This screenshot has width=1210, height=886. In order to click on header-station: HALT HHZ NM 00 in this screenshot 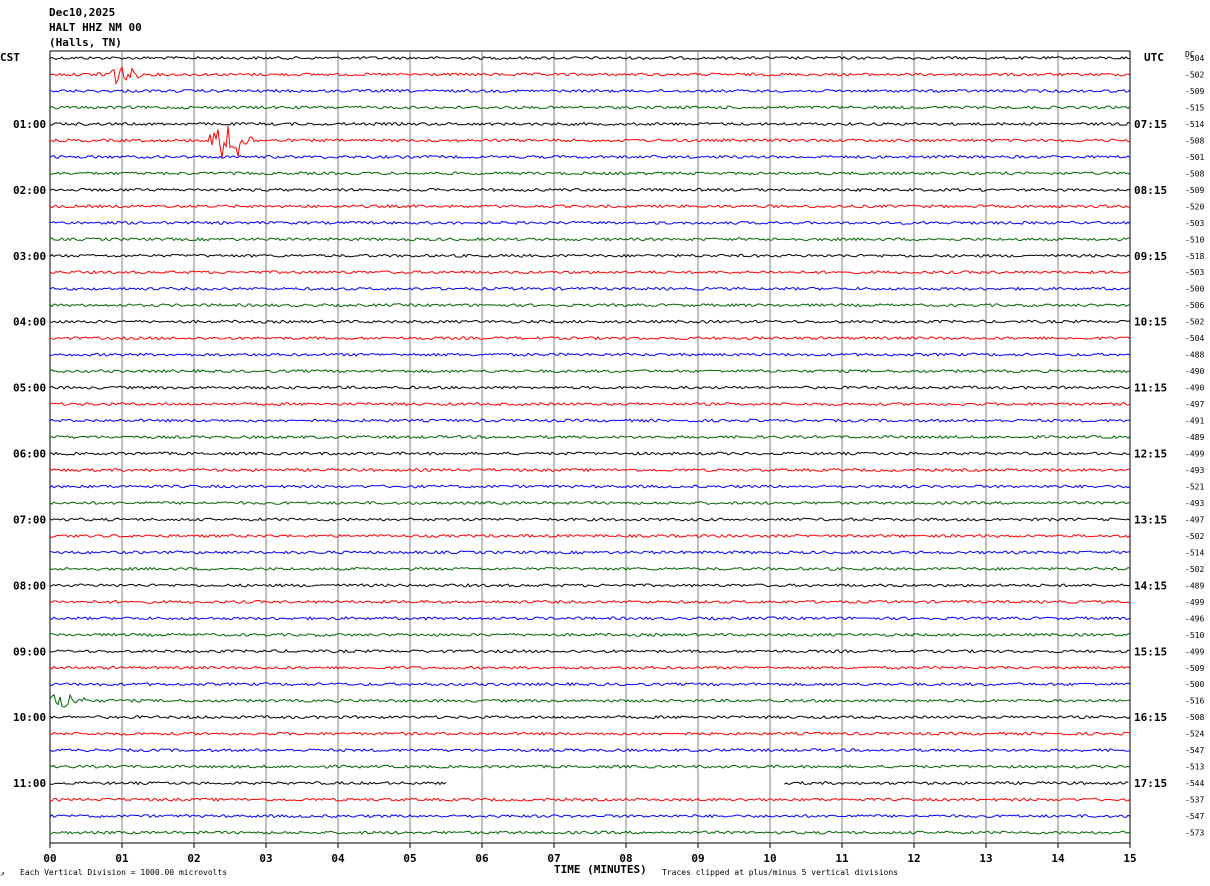, I will do `click(95, 27)`.